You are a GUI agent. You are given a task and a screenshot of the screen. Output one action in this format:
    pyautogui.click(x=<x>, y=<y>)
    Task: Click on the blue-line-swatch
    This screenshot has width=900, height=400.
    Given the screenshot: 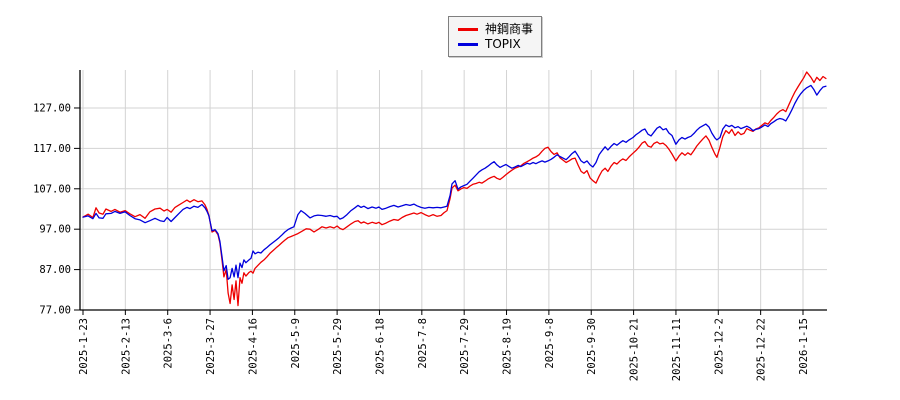 What is the action you would take?
    pyautogui.click(x=468, y=44)
    